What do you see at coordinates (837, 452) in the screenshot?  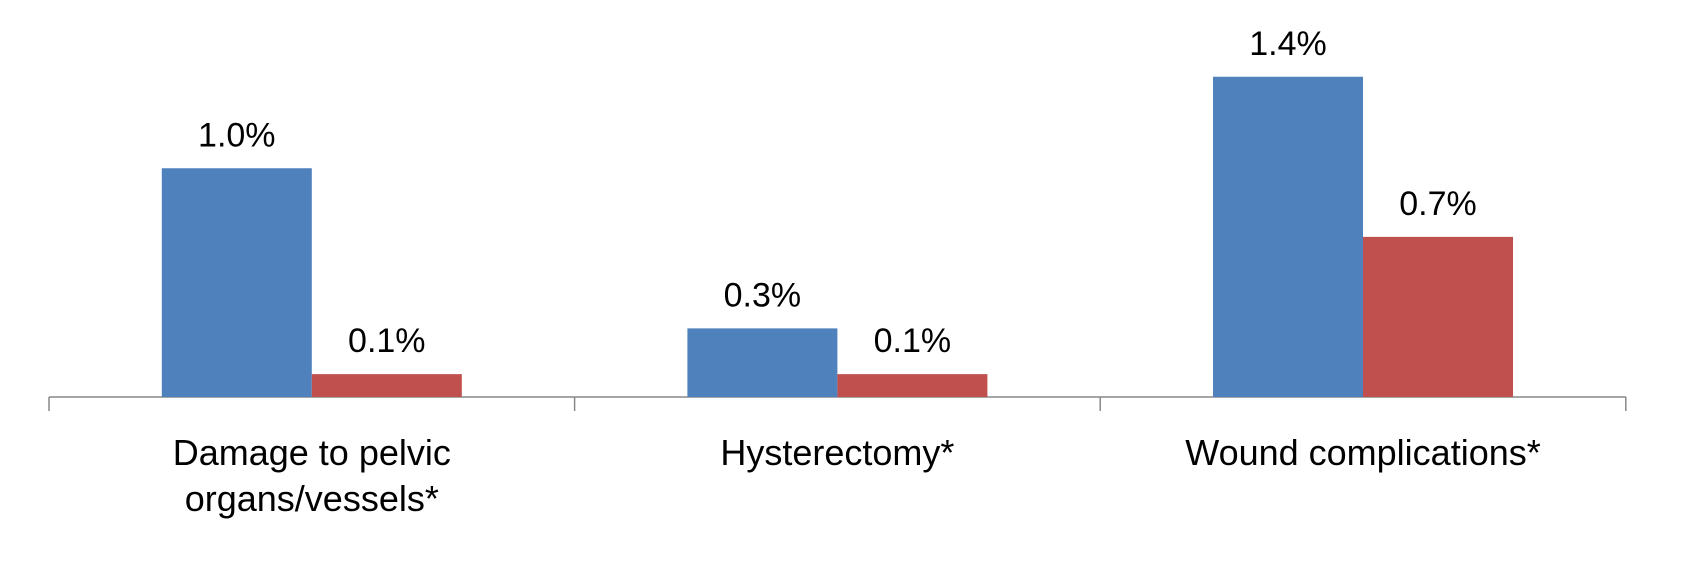 I see `x-tick-label: Hysterectomy*` at bounding box center [837, 452].